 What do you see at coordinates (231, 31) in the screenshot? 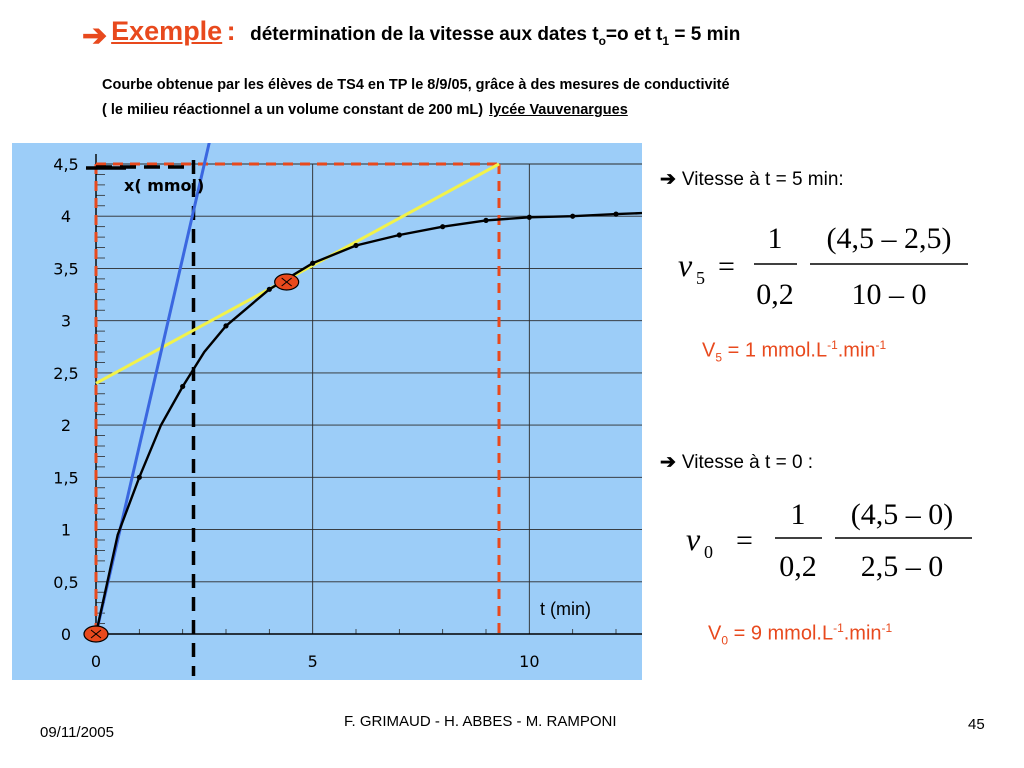
I see `title-colon: :` at bounding box center [231, 31].